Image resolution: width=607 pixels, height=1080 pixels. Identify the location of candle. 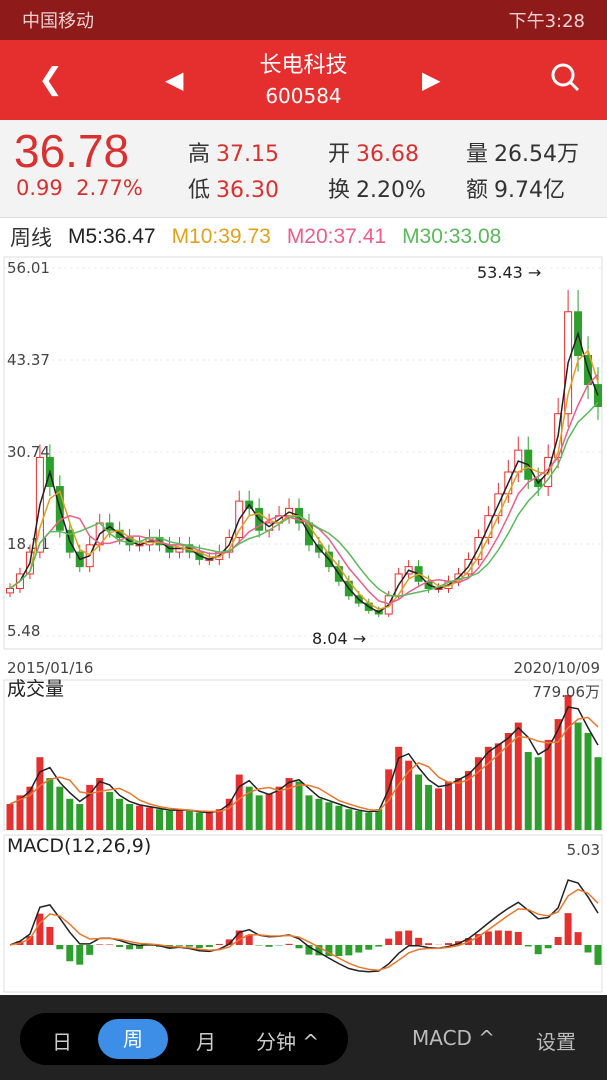
(10, 591).